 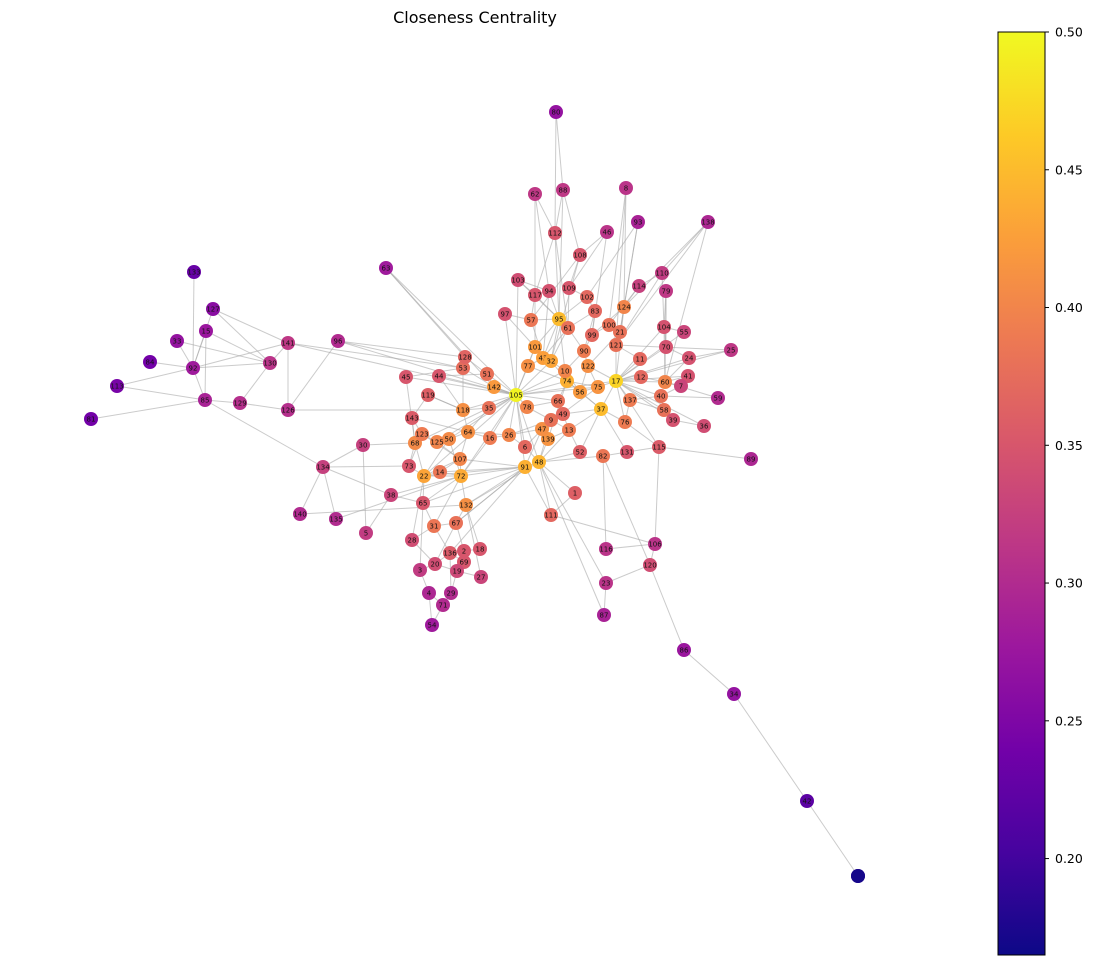 What do you see at coordinates (664, 410) in the screenshot?
I see `network-node: 58` at bounding box center [664, 410].